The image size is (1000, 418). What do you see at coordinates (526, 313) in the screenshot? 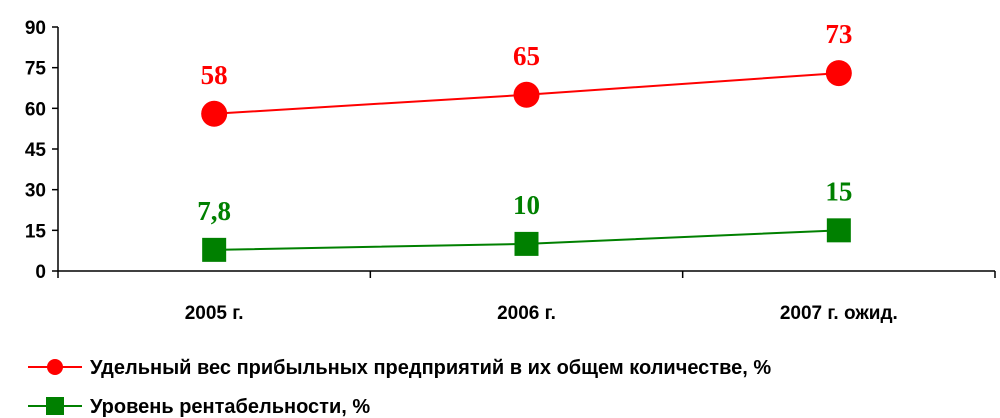
I see `x-tick-label: 2006 г.` at bounding box center [526, 313].